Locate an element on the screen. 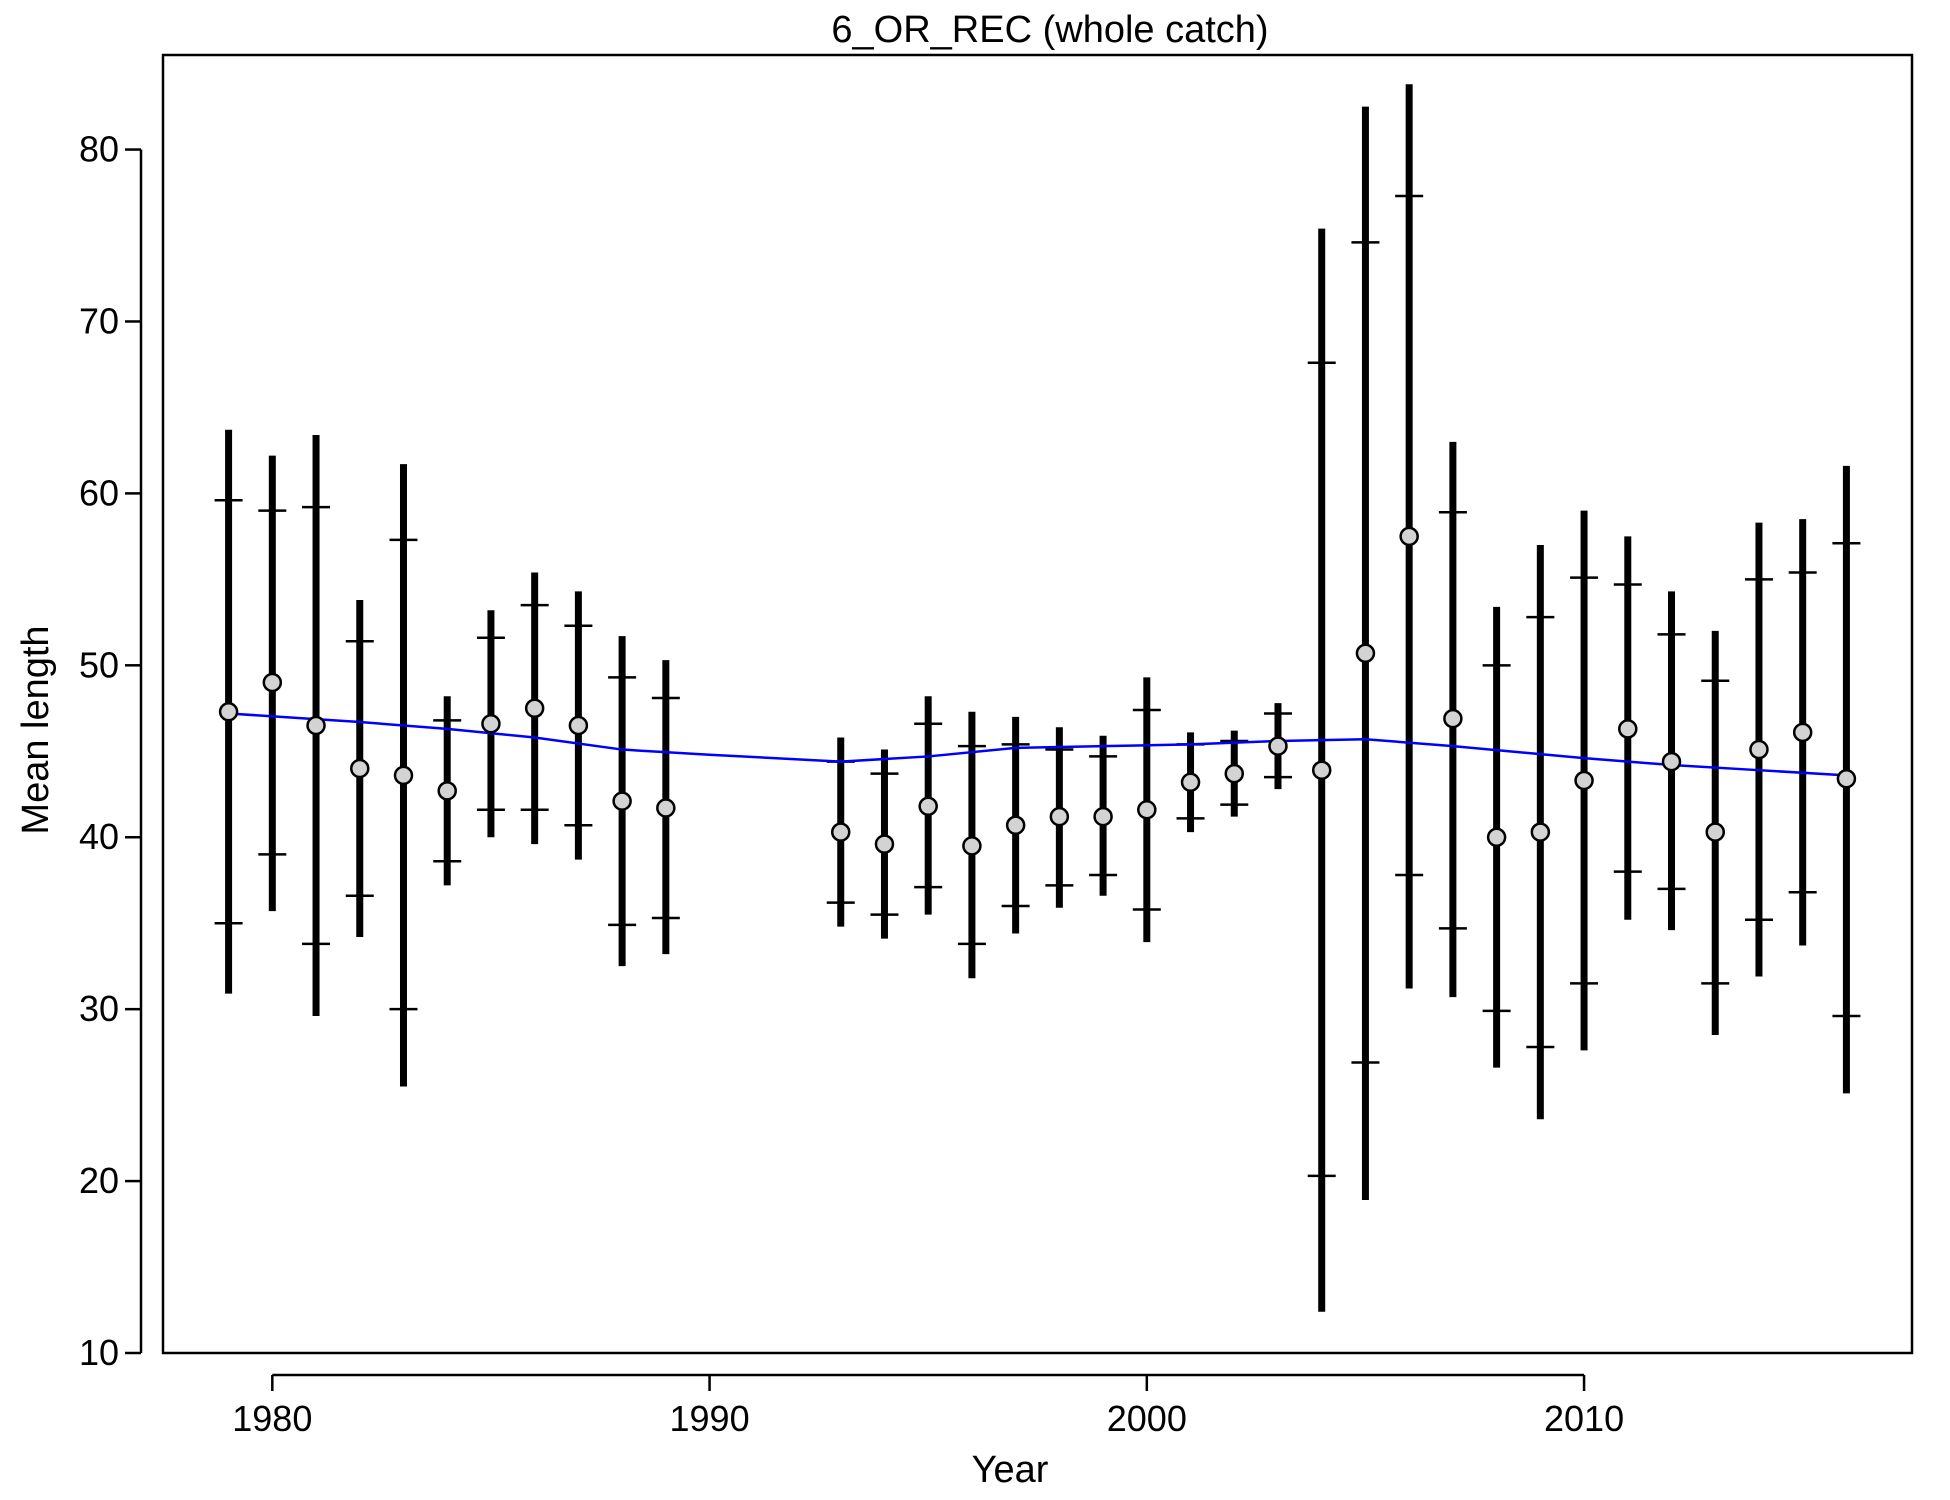  y-tick-label: 50 is located at coordinates (99, 664).